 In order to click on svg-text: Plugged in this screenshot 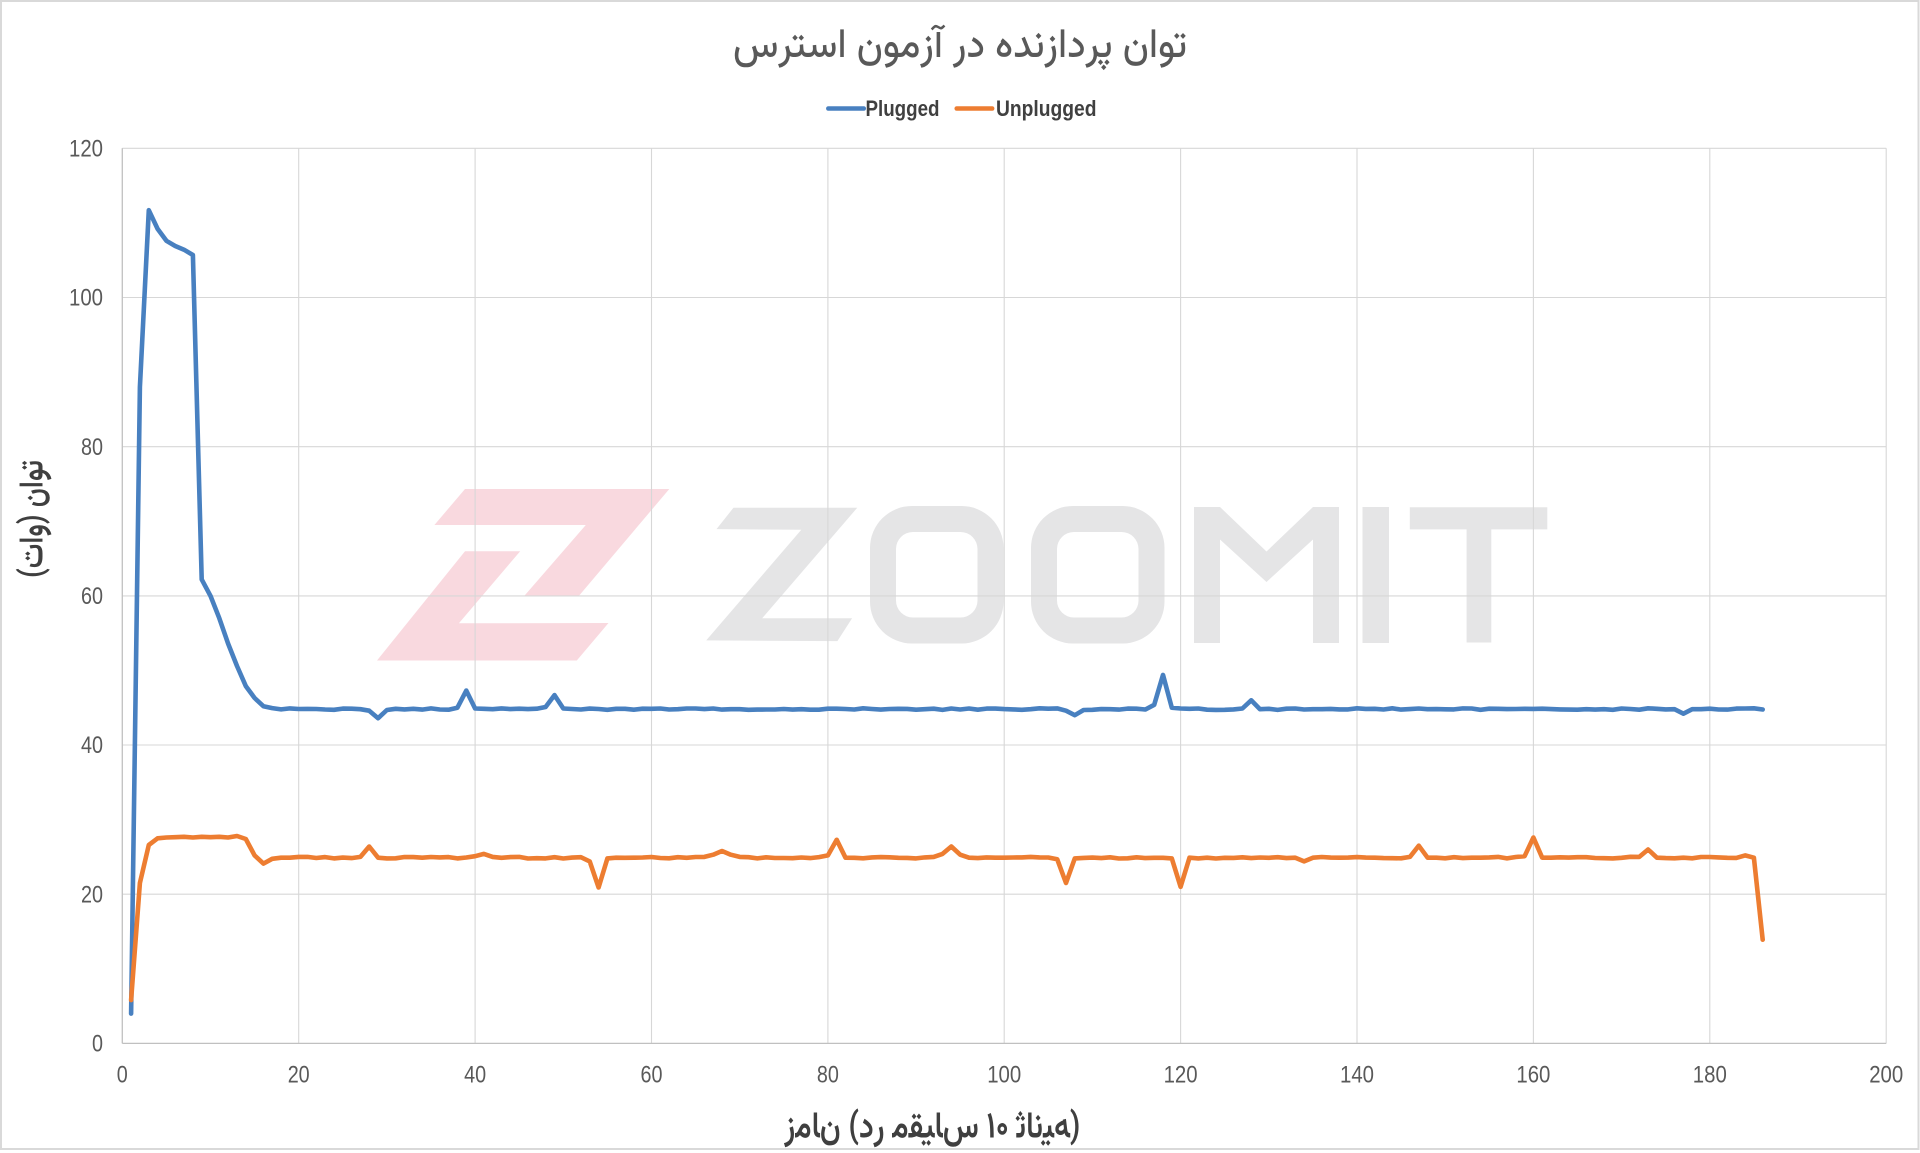, I will do `click(903, 108)`.